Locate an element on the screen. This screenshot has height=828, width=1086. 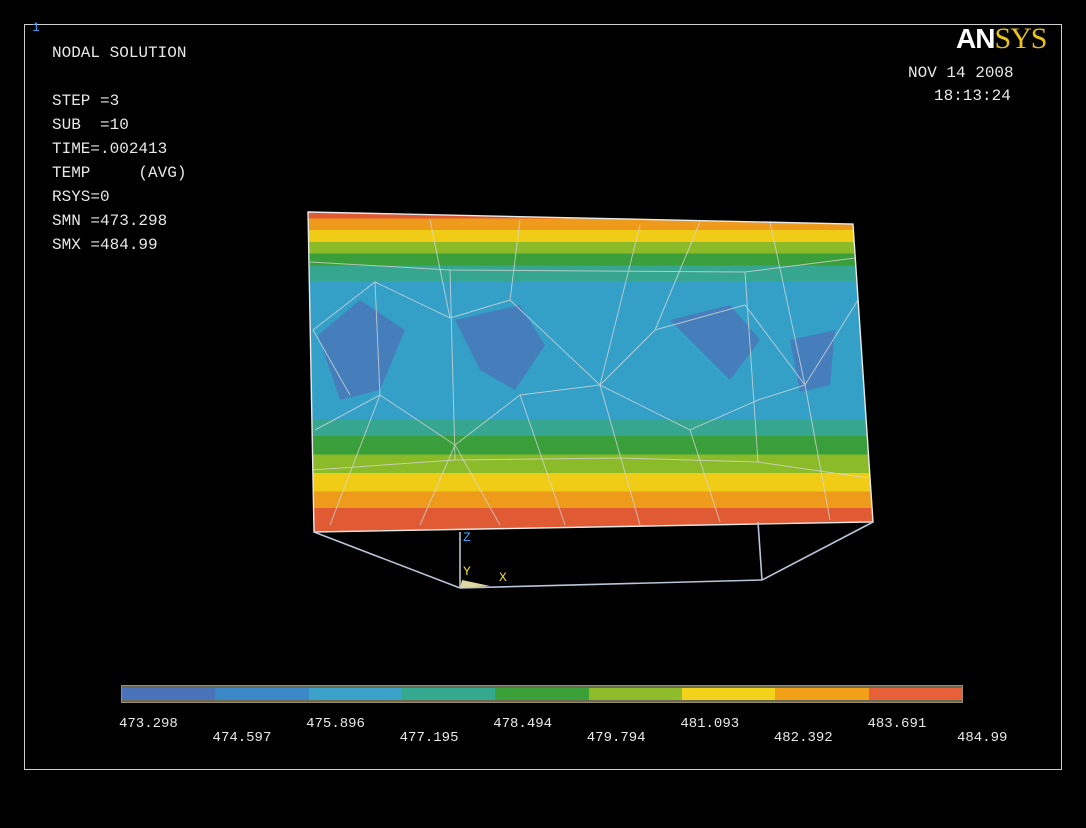
ansys-logo: ANSYS is located at coordinates (1002, 38).